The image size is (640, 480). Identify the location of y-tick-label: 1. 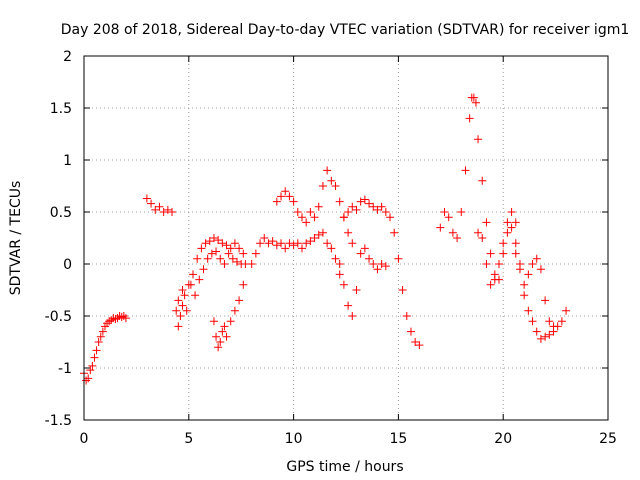
(67, 161).